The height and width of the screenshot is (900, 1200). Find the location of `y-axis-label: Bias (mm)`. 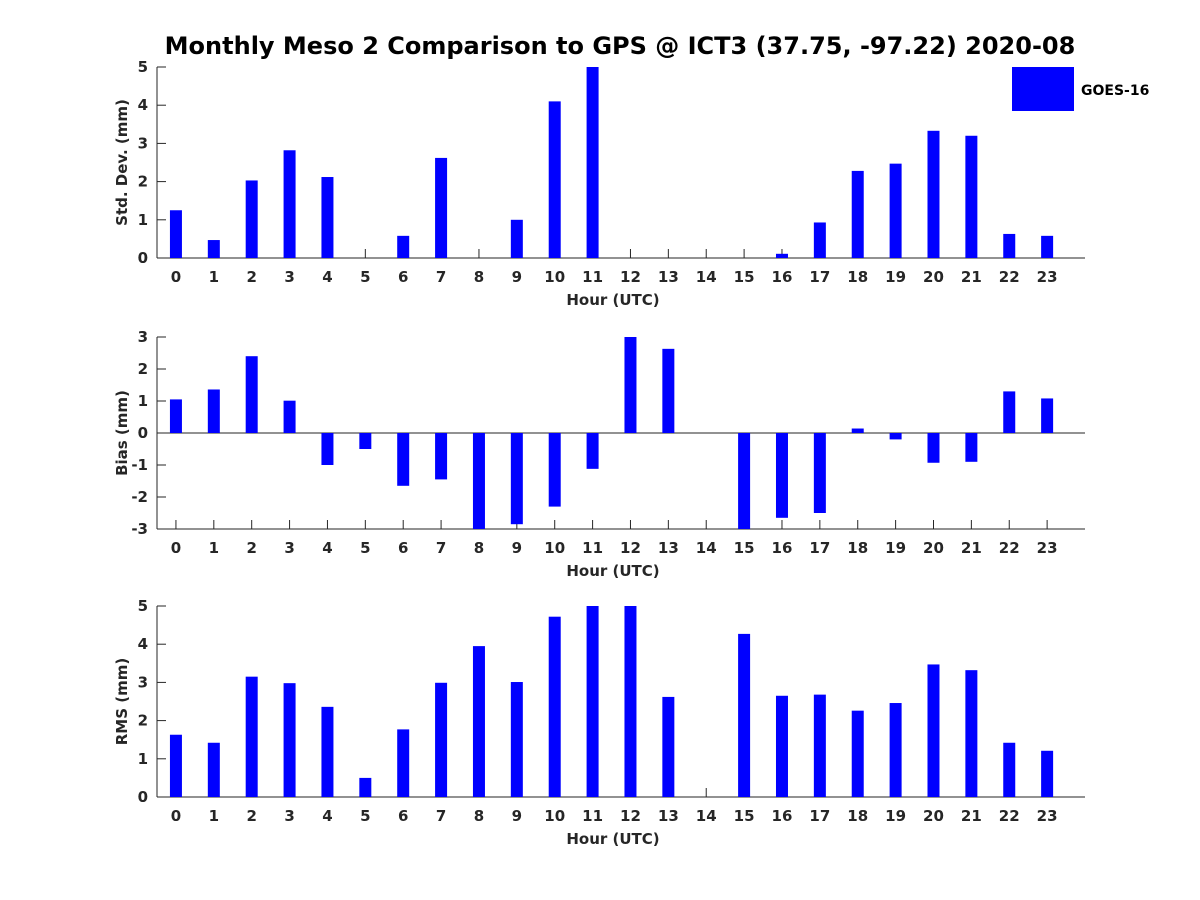

y-axis-label: Bias (mm) is located at coordinates (122, 433).